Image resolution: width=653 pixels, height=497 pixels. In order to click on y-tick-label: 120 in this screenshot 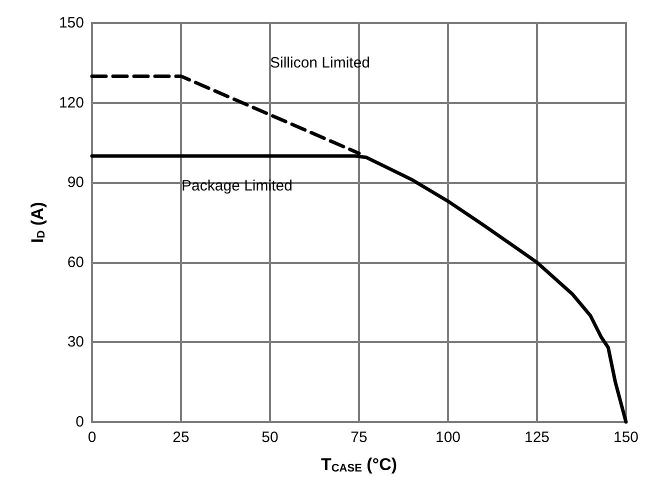, I will do `click(71, 103)`.